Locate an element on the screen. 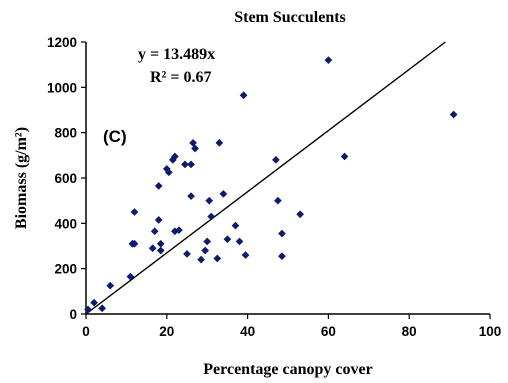  y-tick-label: 600 is located at coordinates (65, 178).